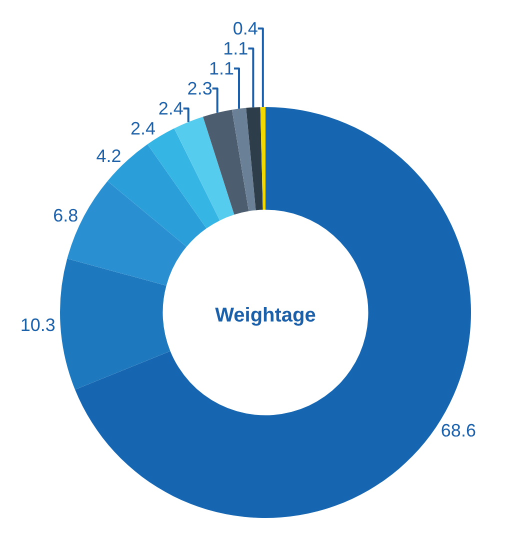 The width and height of the screenshot is (531, 555). Describe the element at coordinates (458, 430) in the screenshot. I see `data-label: 68.6` at that location.